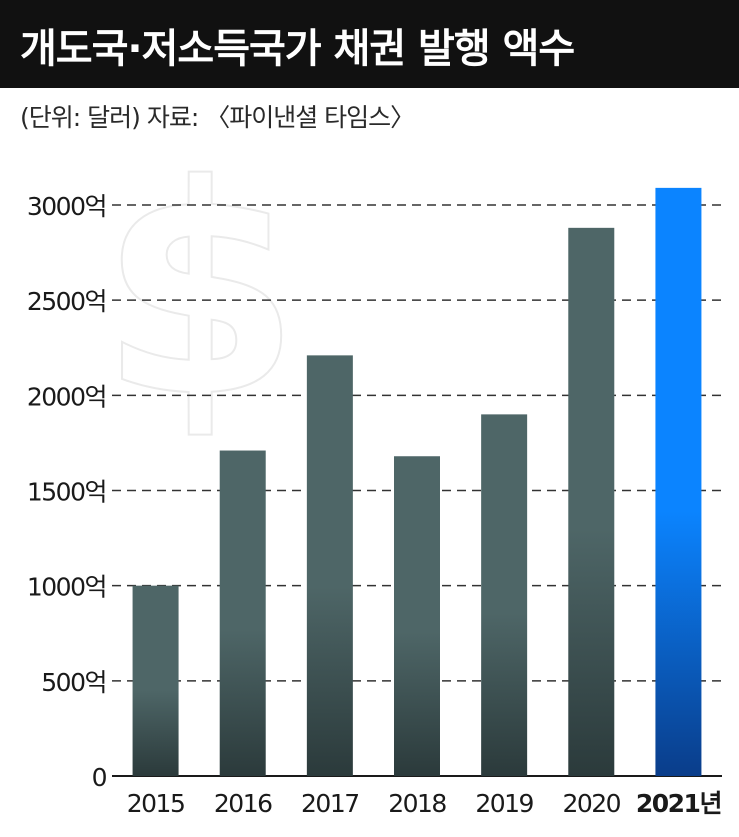 The image size is (739, 837). Describe the element at coordinates (66, 396) in the screenshot. I see `y-tick-label: 2000억` at that location.